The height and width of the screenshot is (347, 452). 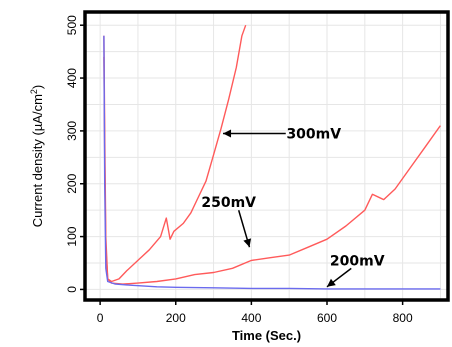 I want to click on y-axis-title-main: Current density (µA/cm, so click(x=37, y=160).